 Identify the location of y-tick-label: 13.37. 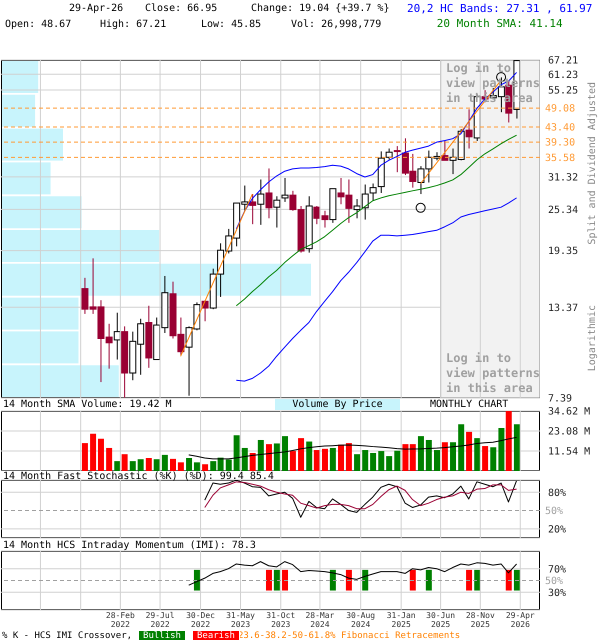
(563, 308).